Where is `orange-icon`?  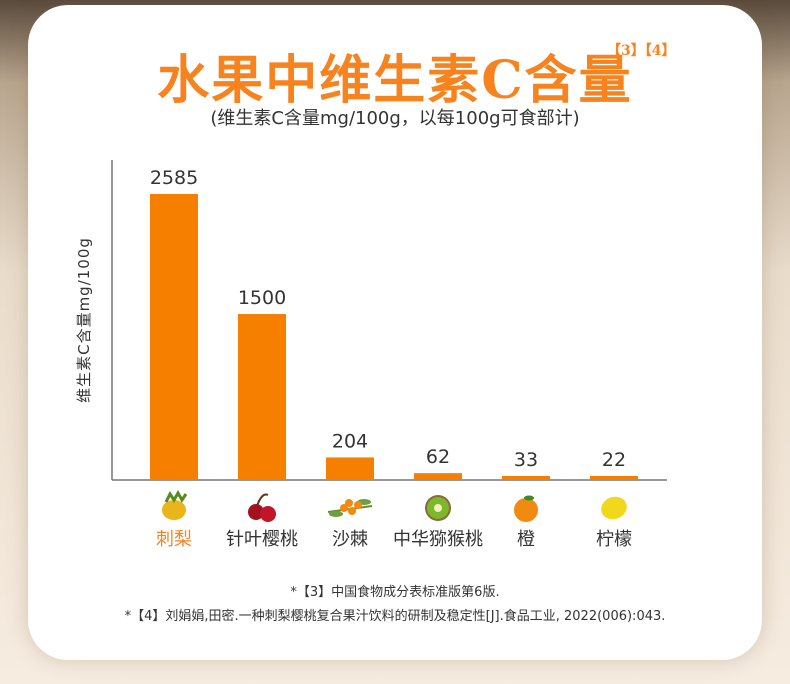
orange-icon is located at coordinates (526, 508).